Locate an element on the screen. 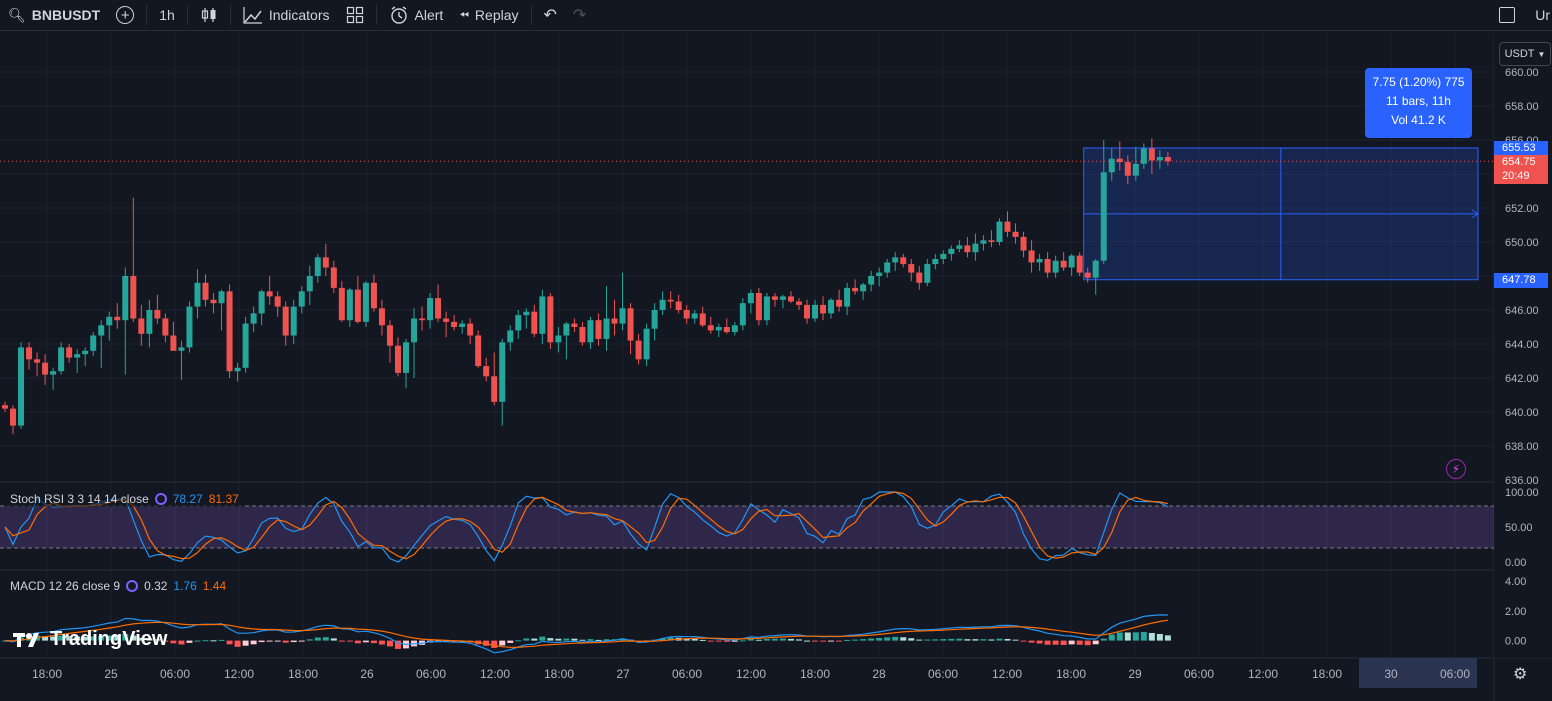 The image size is (1552, 701). alert-button: Alert is located at coordinates (416, 15).